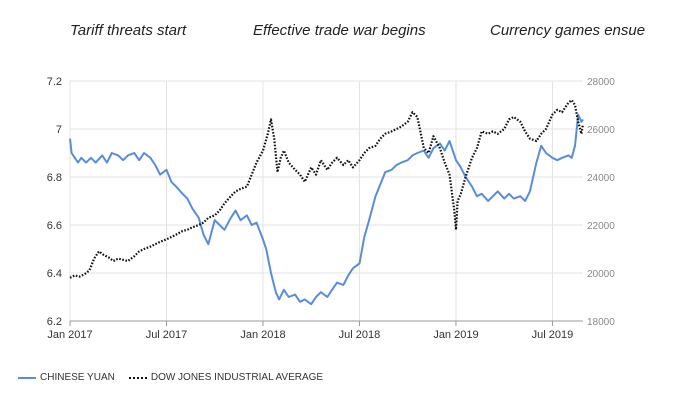 The image size is (691, 409). What do you see at coordinates (54, 274) in the screenshot?
I see `y-left-tick-label: 6.4` at bounding box center [54, 274].